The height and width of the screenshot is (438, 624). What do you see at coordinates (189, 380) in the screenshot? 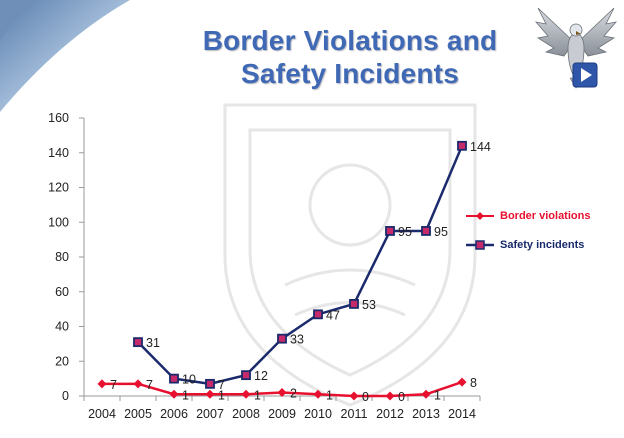
I see `data-label-safety-incidents: 10` at bounding box center [189, 380].